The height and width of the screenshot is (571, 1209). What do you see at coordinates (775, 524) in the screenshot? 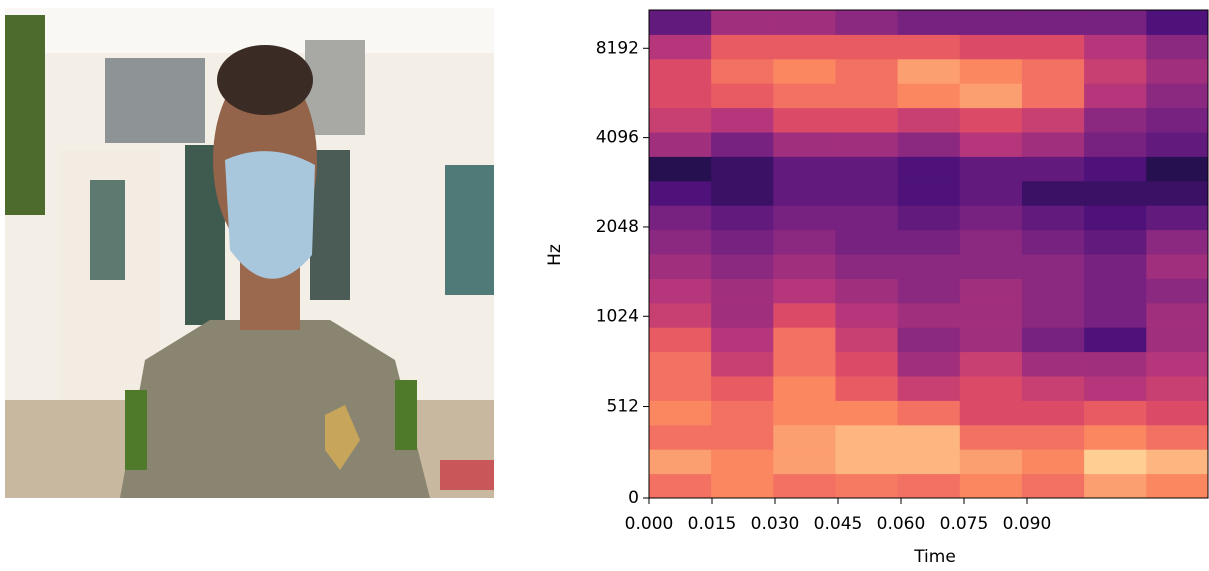
I see `x-tick-label: 0.030` at bounding box center [775, 524].